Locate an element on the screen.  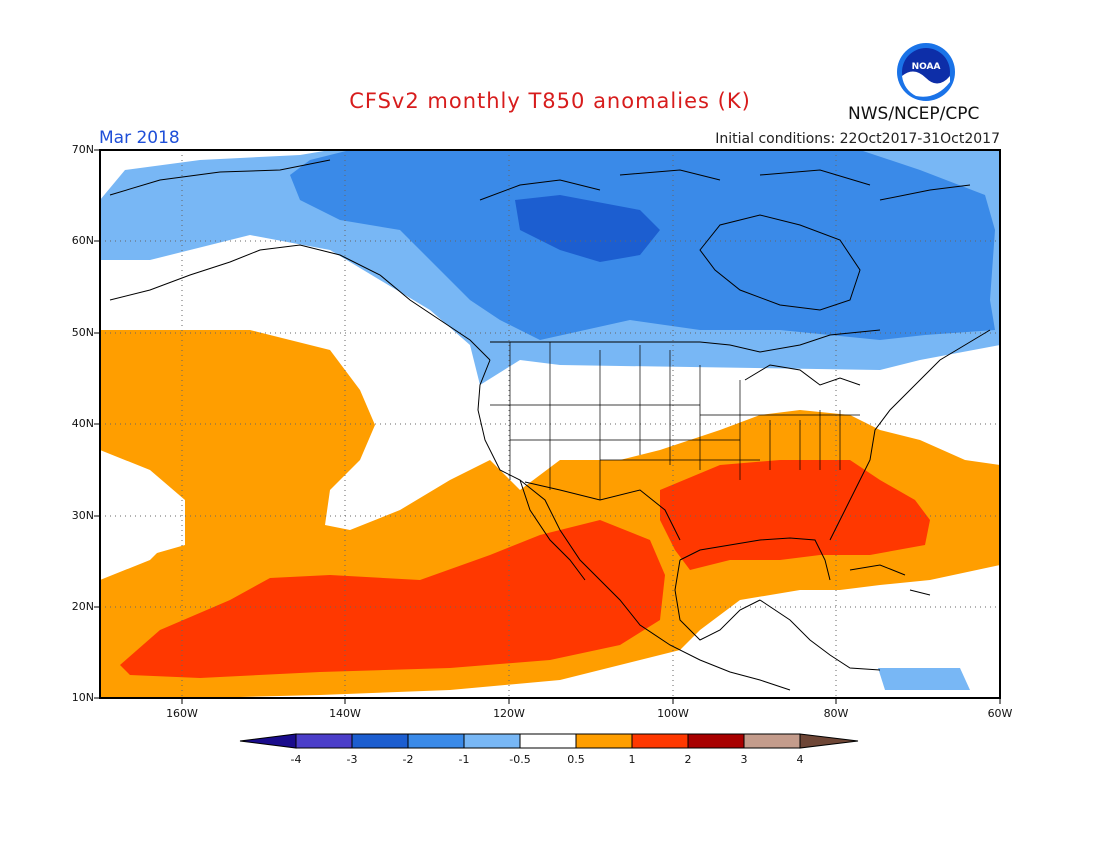
lon-label: 60W is located at coordinates (1000, 713).